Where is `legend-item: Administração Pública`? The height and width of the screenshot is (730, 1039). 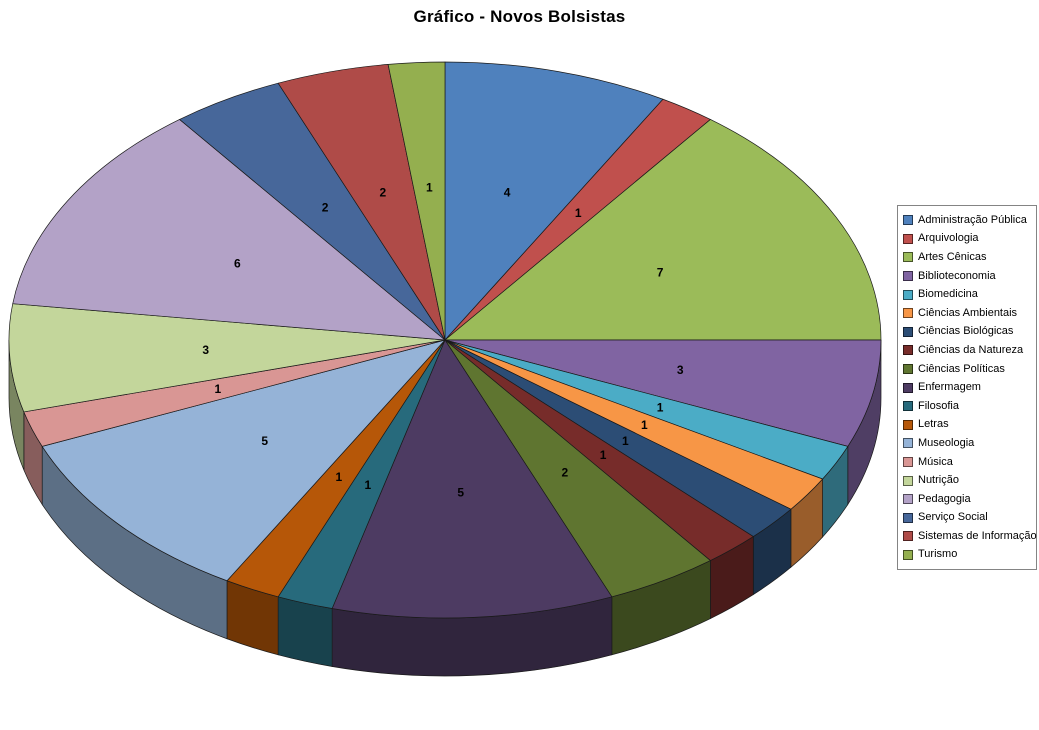 legend-item: Administração Pública is located at coordinates (968, 220).